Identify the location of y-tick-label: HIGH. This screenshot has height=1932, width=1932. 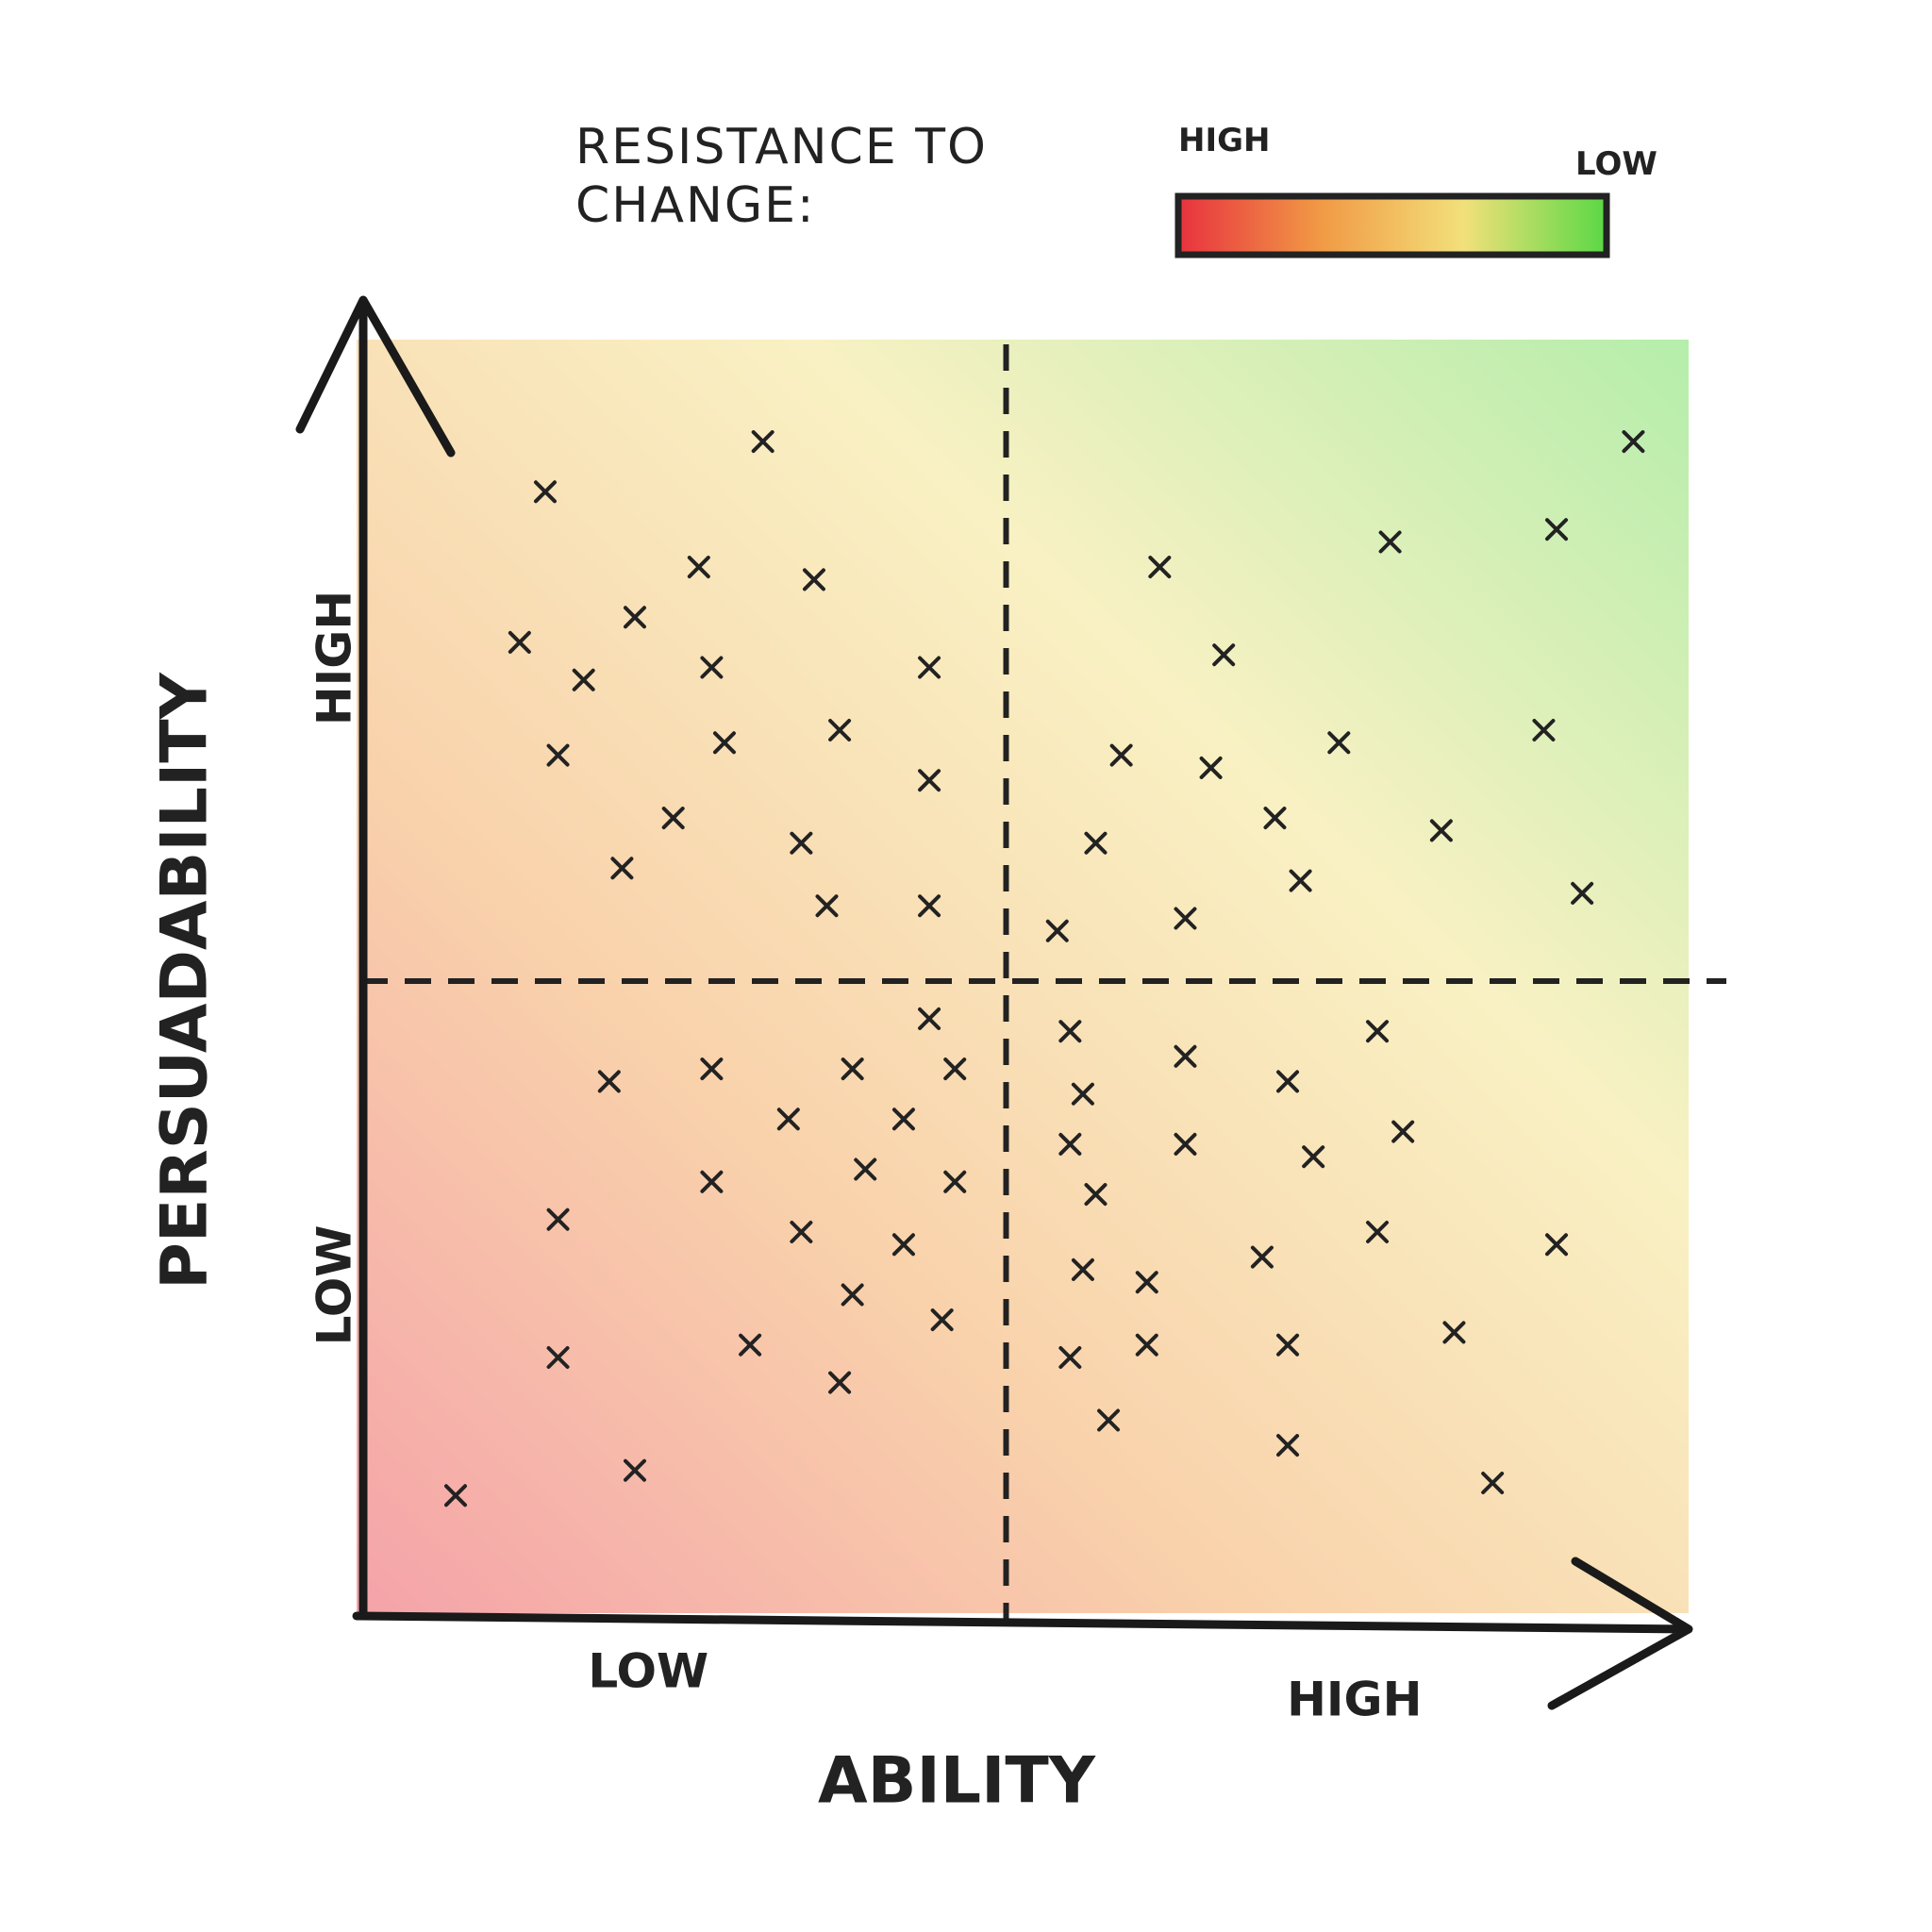
(335, 658).